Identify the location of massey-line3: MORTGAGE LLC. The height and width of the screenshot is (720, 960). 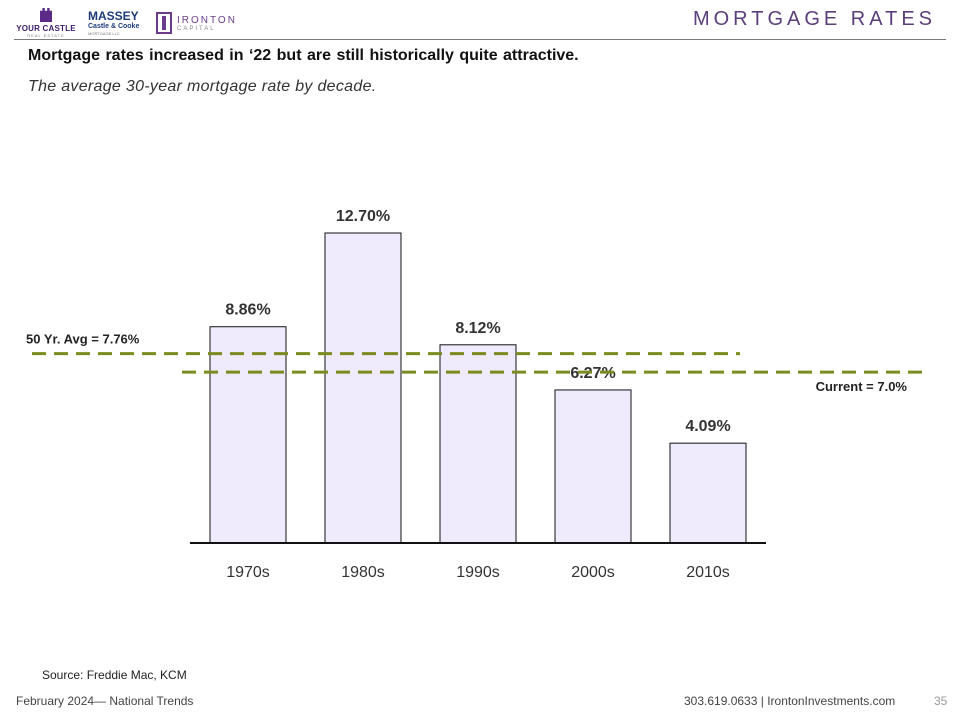
(104, 33).